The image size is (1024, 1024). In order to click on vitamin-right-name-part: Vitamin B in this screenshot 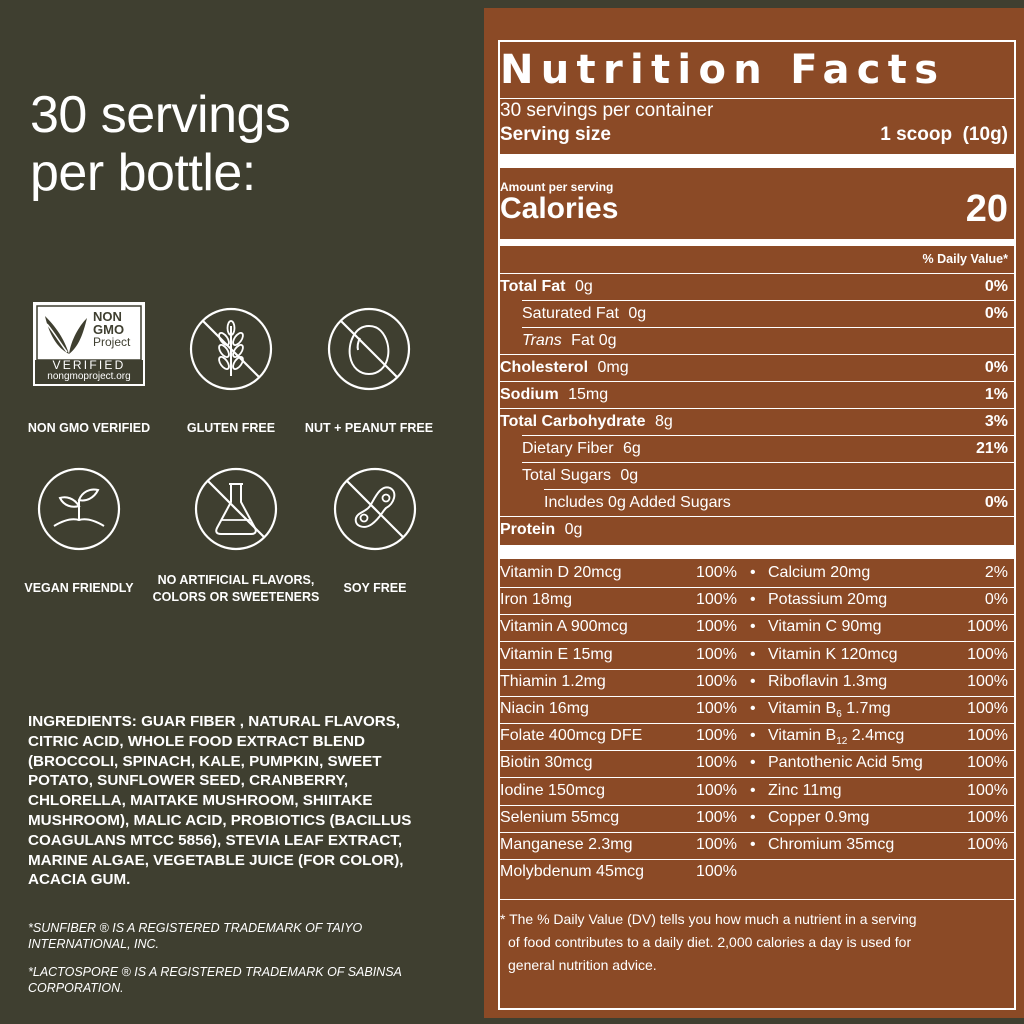, I will do `click(802, 708)`.